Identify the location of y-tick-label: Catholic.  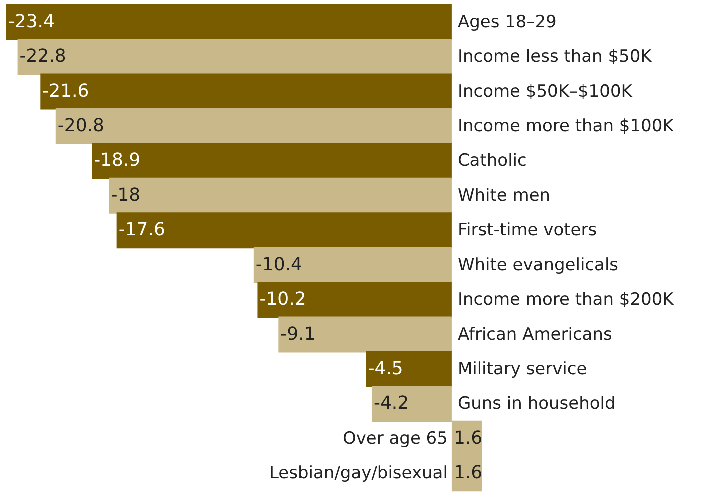
(492, 161).